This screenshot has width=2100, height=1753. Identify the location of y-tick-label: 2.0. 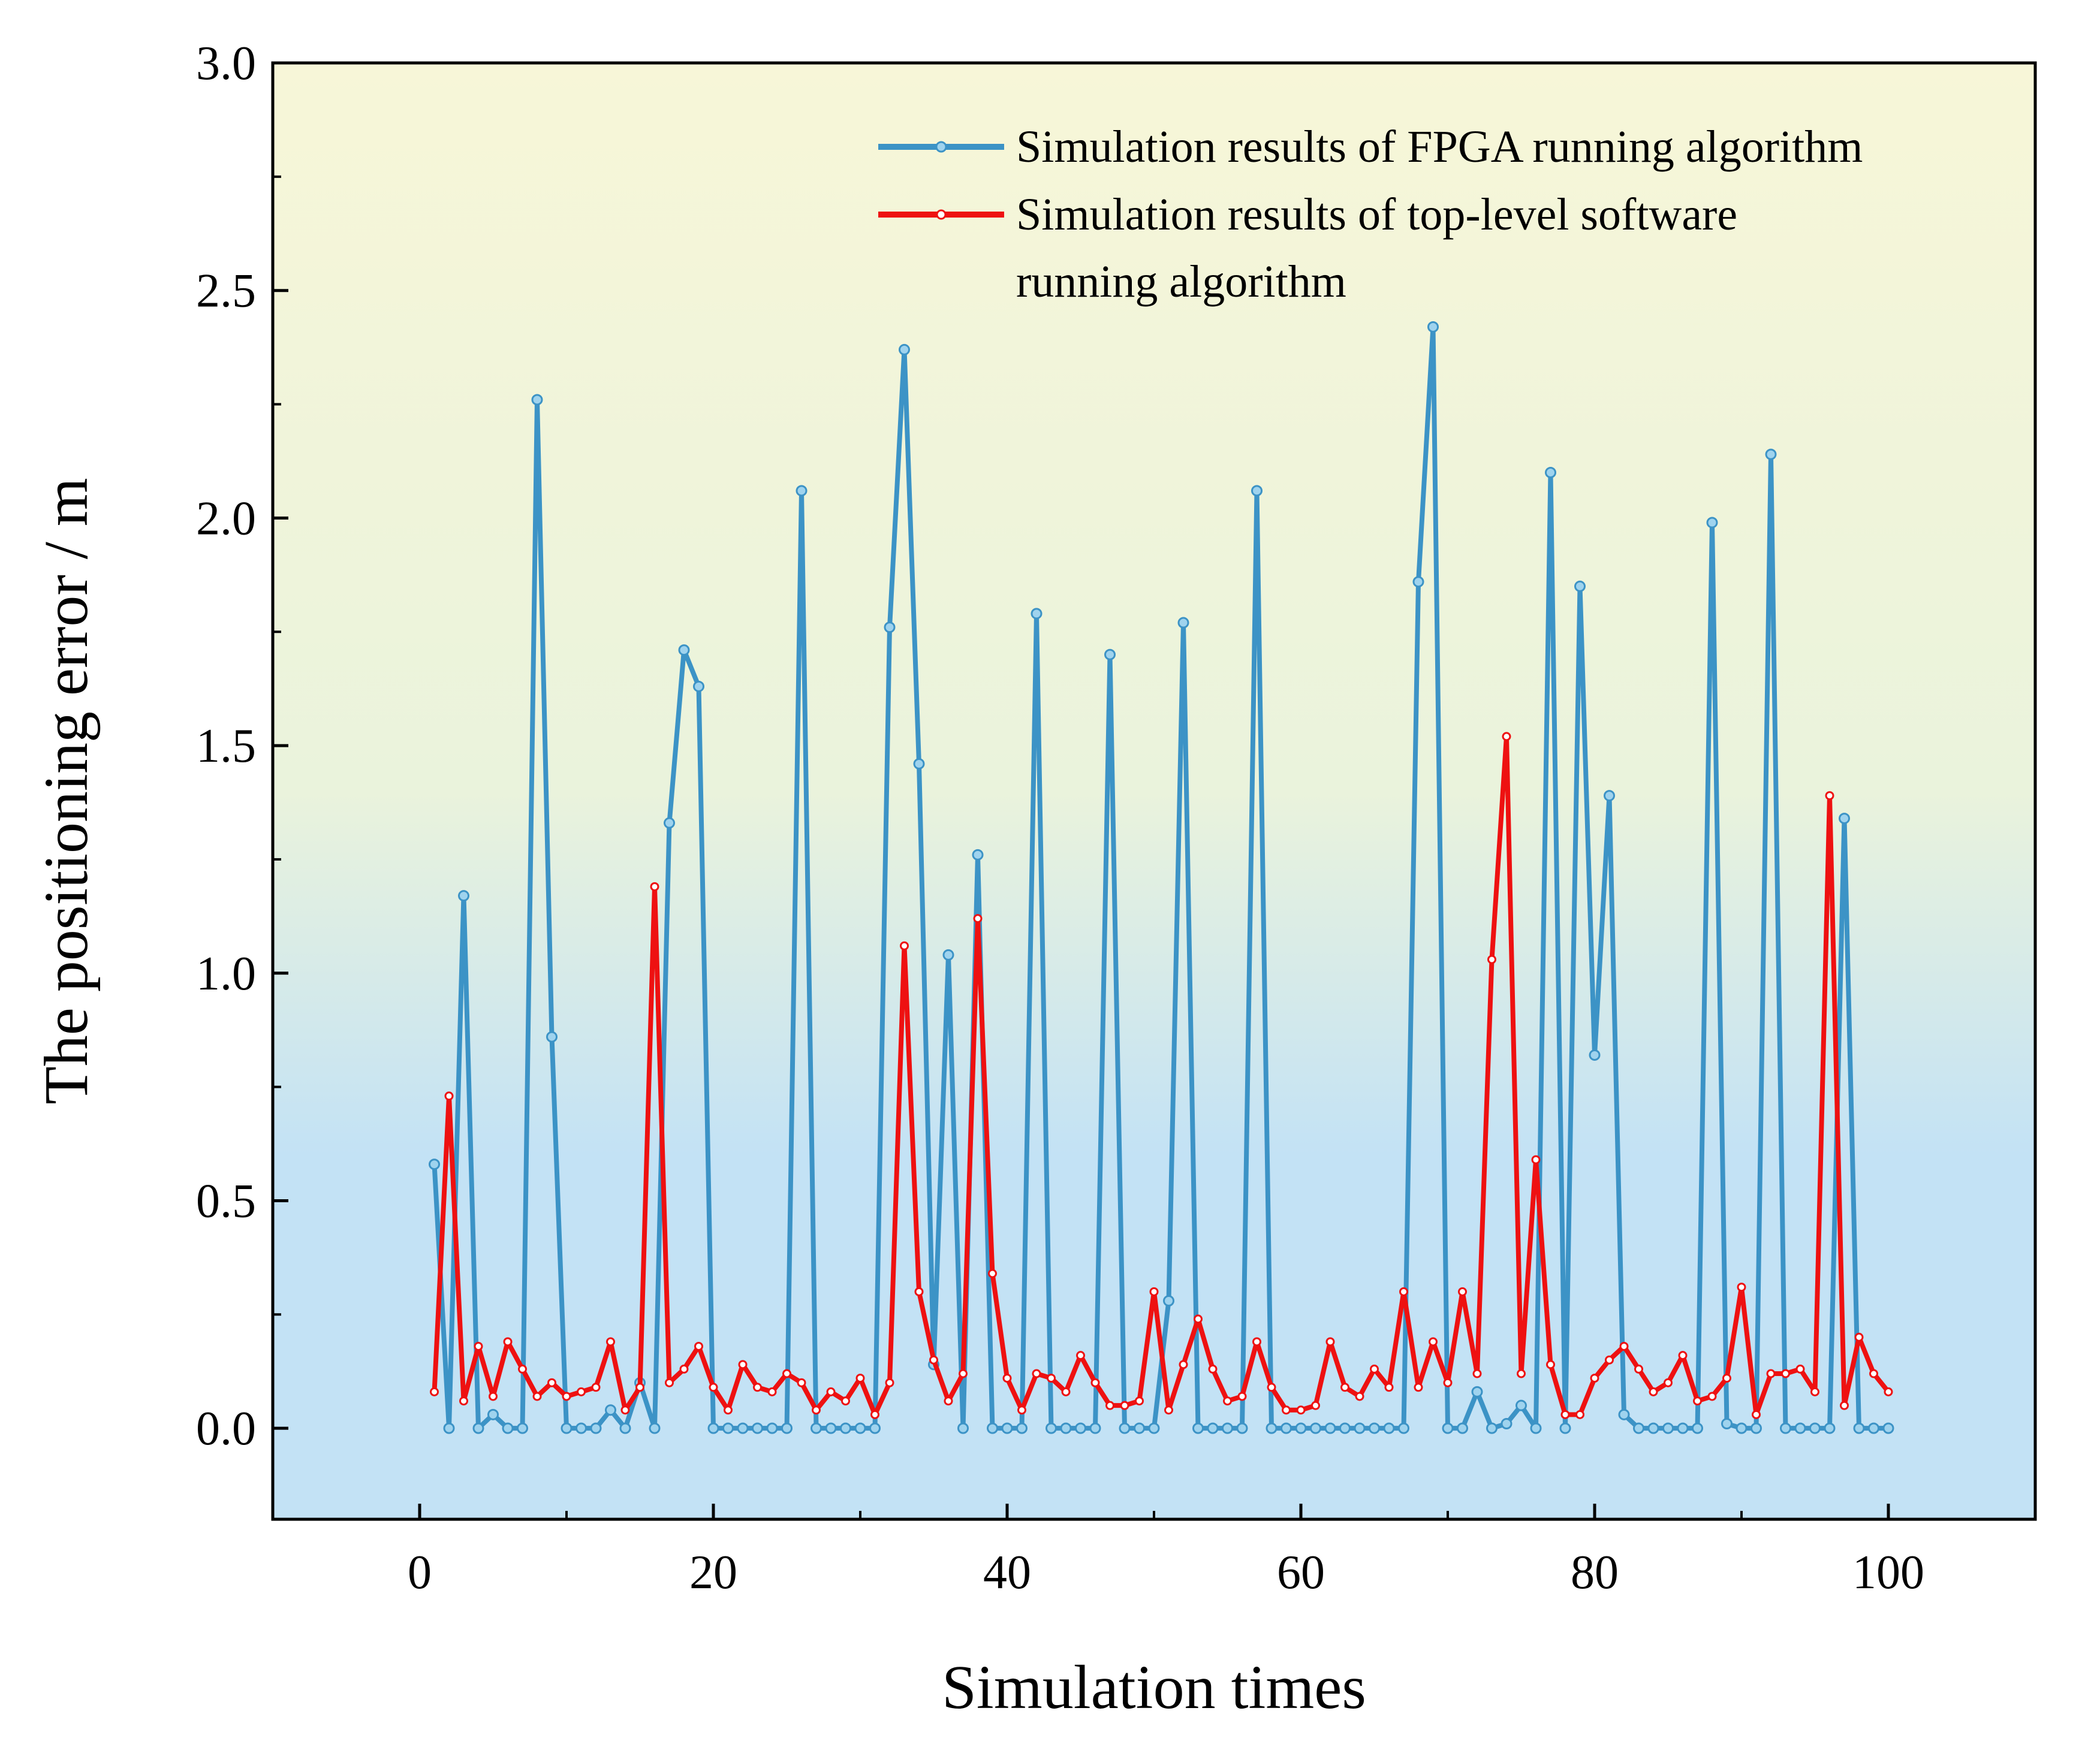
(226, 518).